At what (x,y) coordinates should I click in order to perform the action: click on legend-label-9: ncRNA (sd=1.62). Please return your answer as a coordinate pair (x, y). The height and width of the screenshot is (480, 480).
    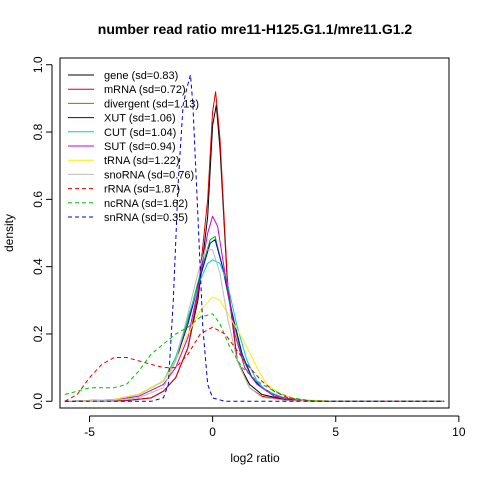
    Looking at the image, I should click on (146, 204).